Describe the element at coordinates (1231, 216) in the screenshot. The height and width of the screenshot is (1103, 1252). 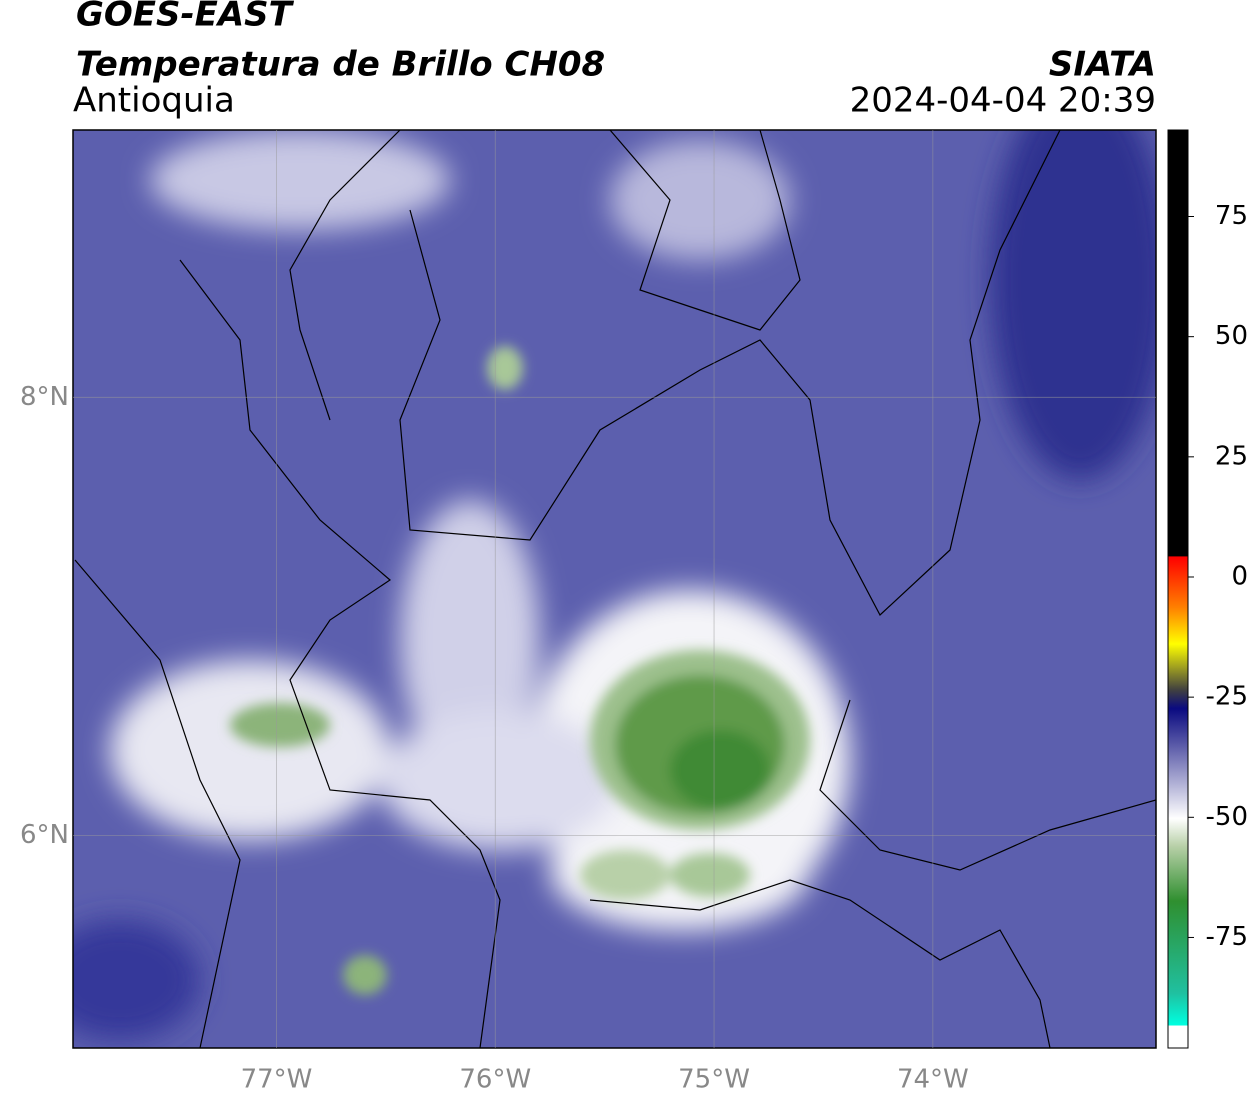
I see `colorbar-tick-label: 75` at that location.